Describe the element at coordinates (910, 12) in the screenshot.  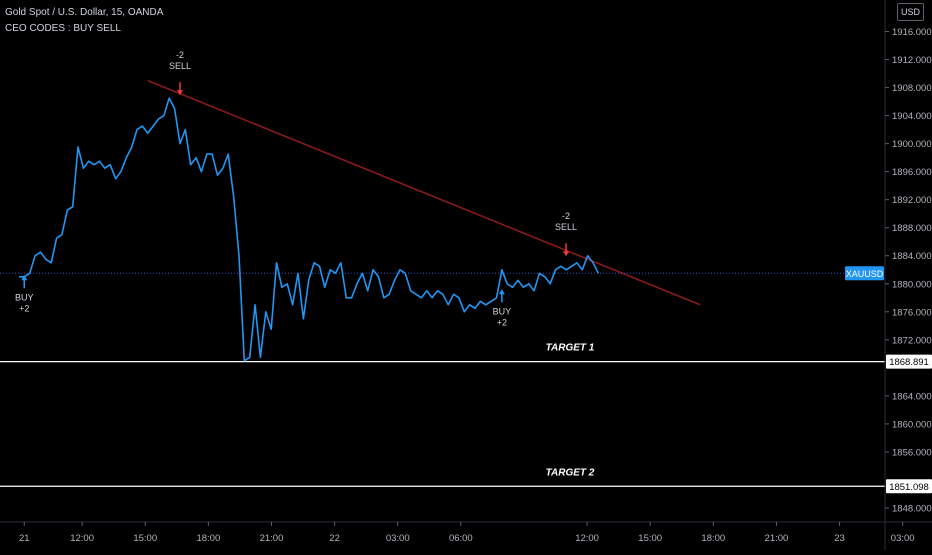
I see `currency-button: USD` at that location.